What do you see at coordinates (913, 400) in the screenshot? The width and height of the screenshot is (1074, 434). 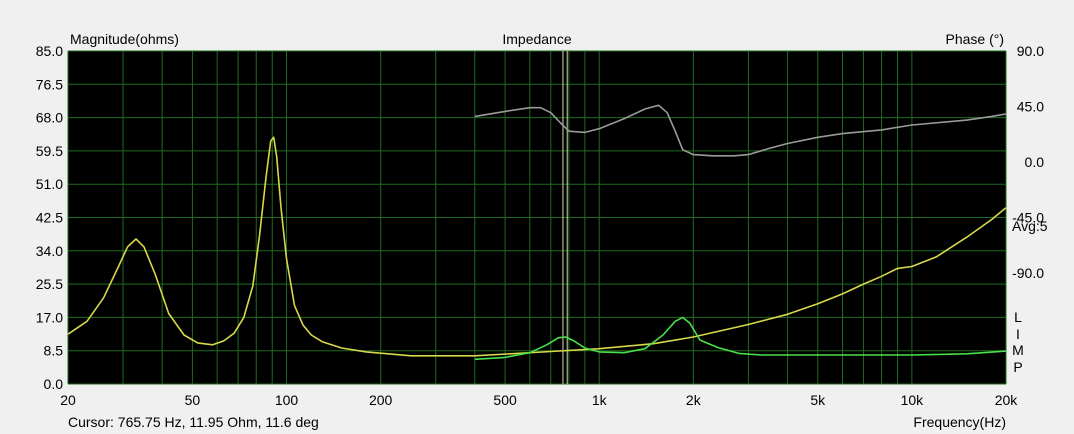 I see `x-tick-label: 10k` at bounding box center [913, 400].